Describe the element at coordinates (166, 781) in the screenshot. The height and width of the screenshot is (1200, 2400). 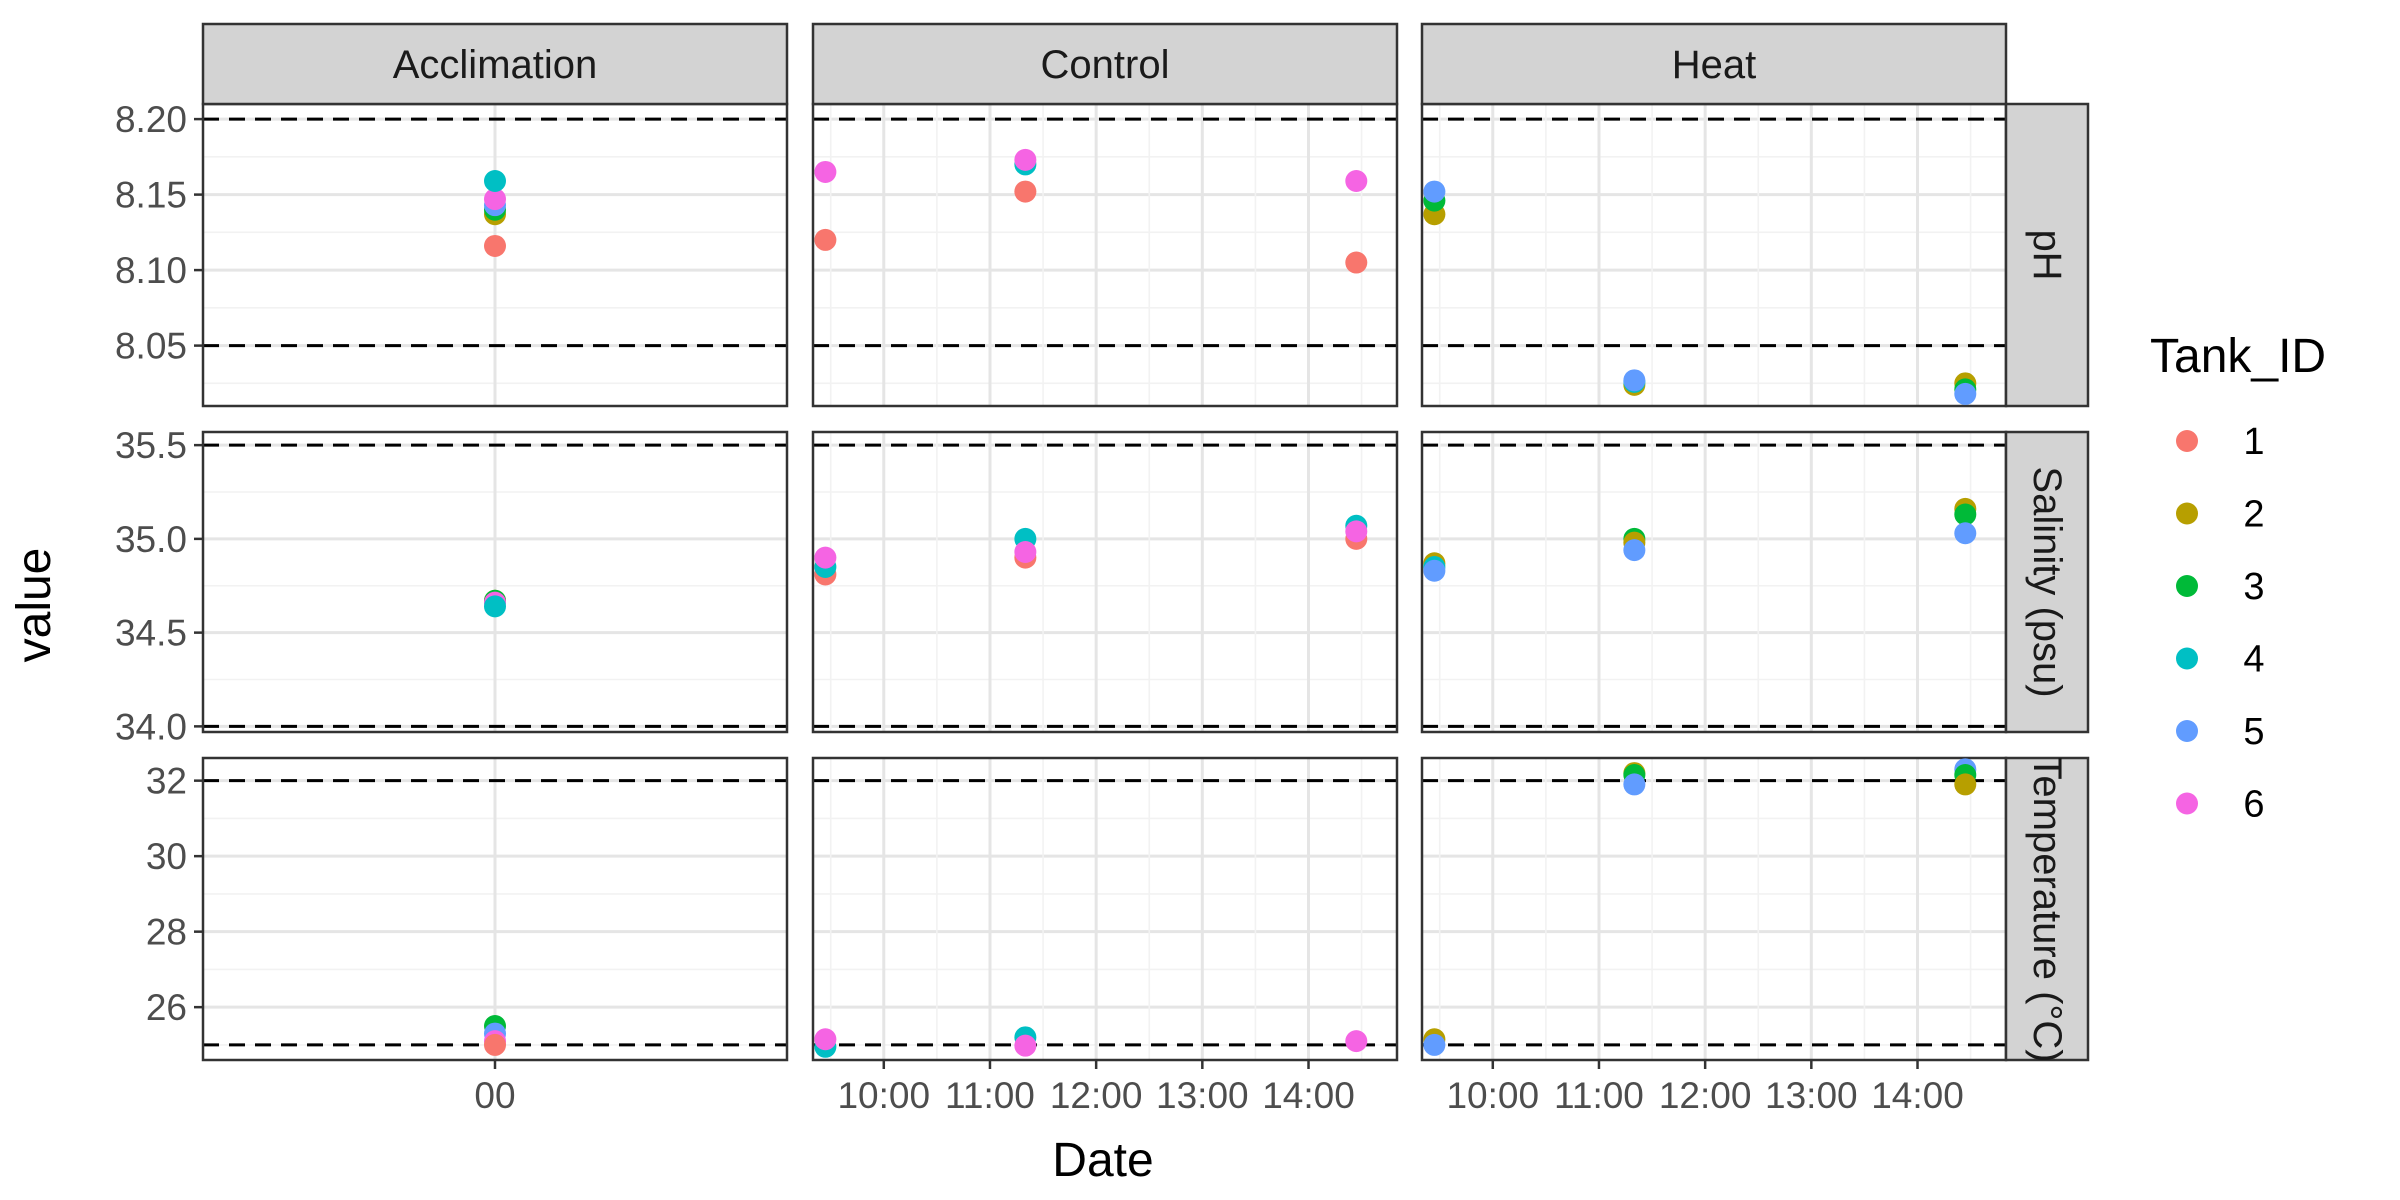
I see `y-tick-label: 32` at that location.